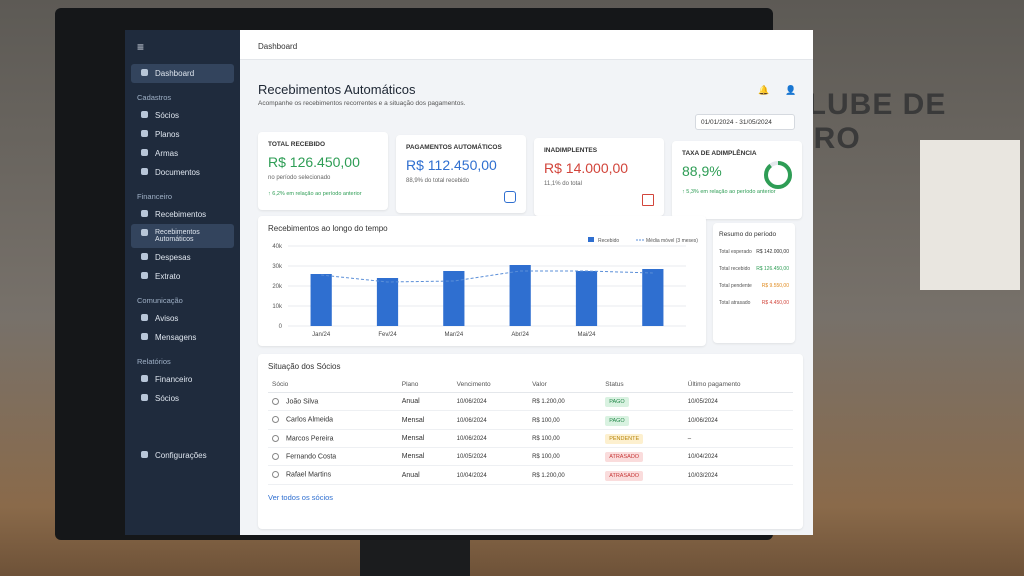 Image resolution: width=1024 pixels, height=576 pixels. Describe the element at coordinates (565, 385) in the screenshot. I see `column-header: Valor` at that location.